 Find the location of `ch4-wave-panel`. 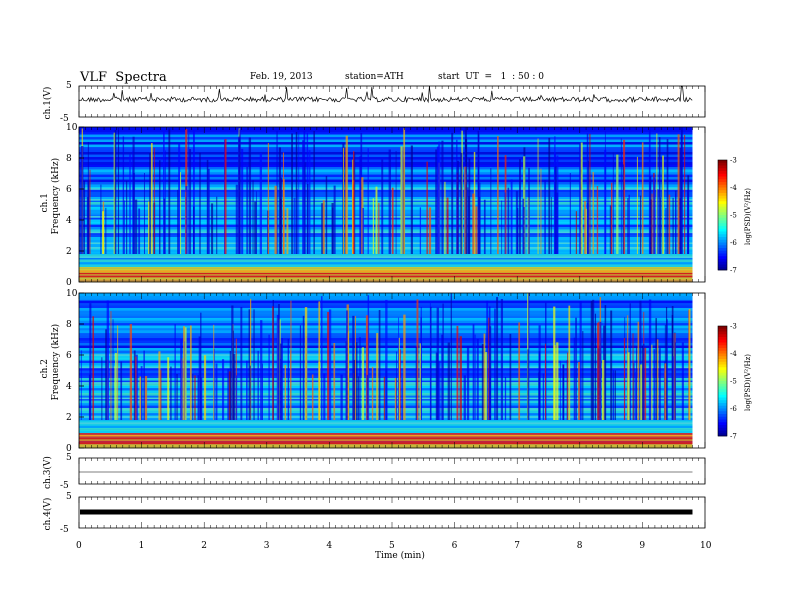

ch4-wave-panel is located at coordinates (392, 512).